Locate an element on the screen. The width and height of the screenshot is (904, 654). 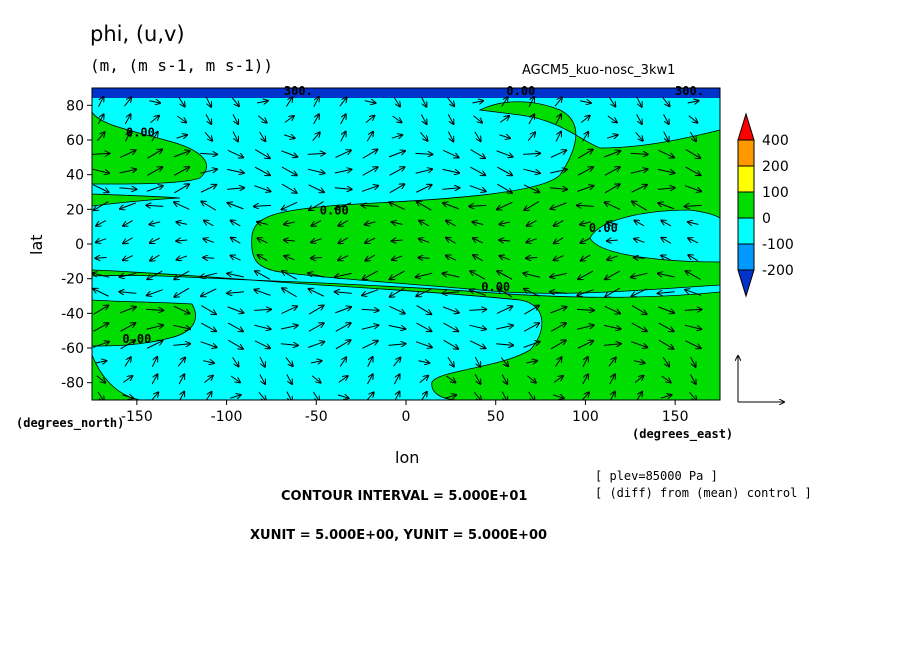
x-tick-label: 150 is located at coordinates (675, 417).